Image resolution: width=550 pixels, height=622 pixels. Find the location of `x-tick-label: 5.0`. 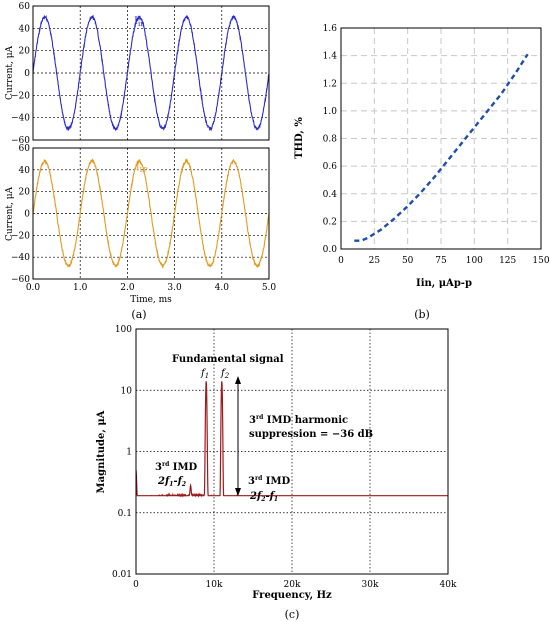

x-tick-label: 5.0 is located at coordinates (269, 288).